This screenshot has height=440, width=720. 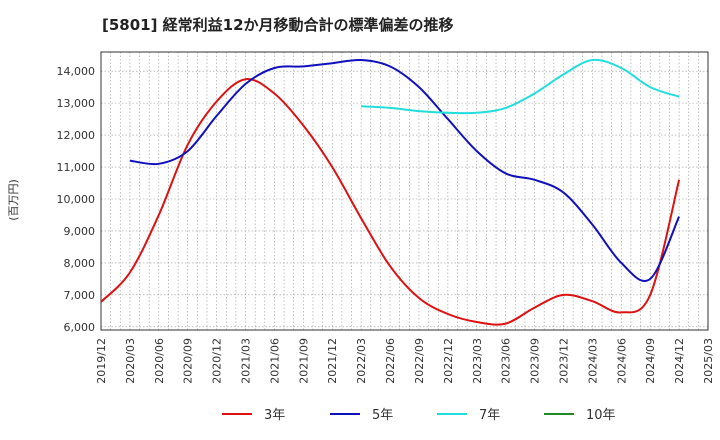 I want to click on y-tick-label: 7,000, so click(x=80, y=295).